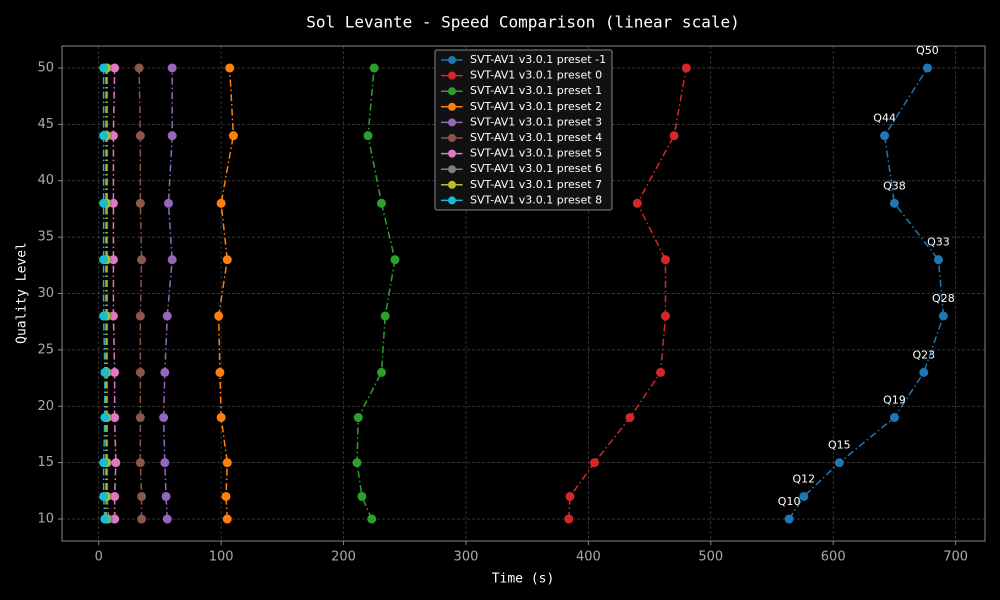  What do you see at coordinates (923, 354) in the screenshot?
I see `annotation: Q23` at bounding box center [923, 354].